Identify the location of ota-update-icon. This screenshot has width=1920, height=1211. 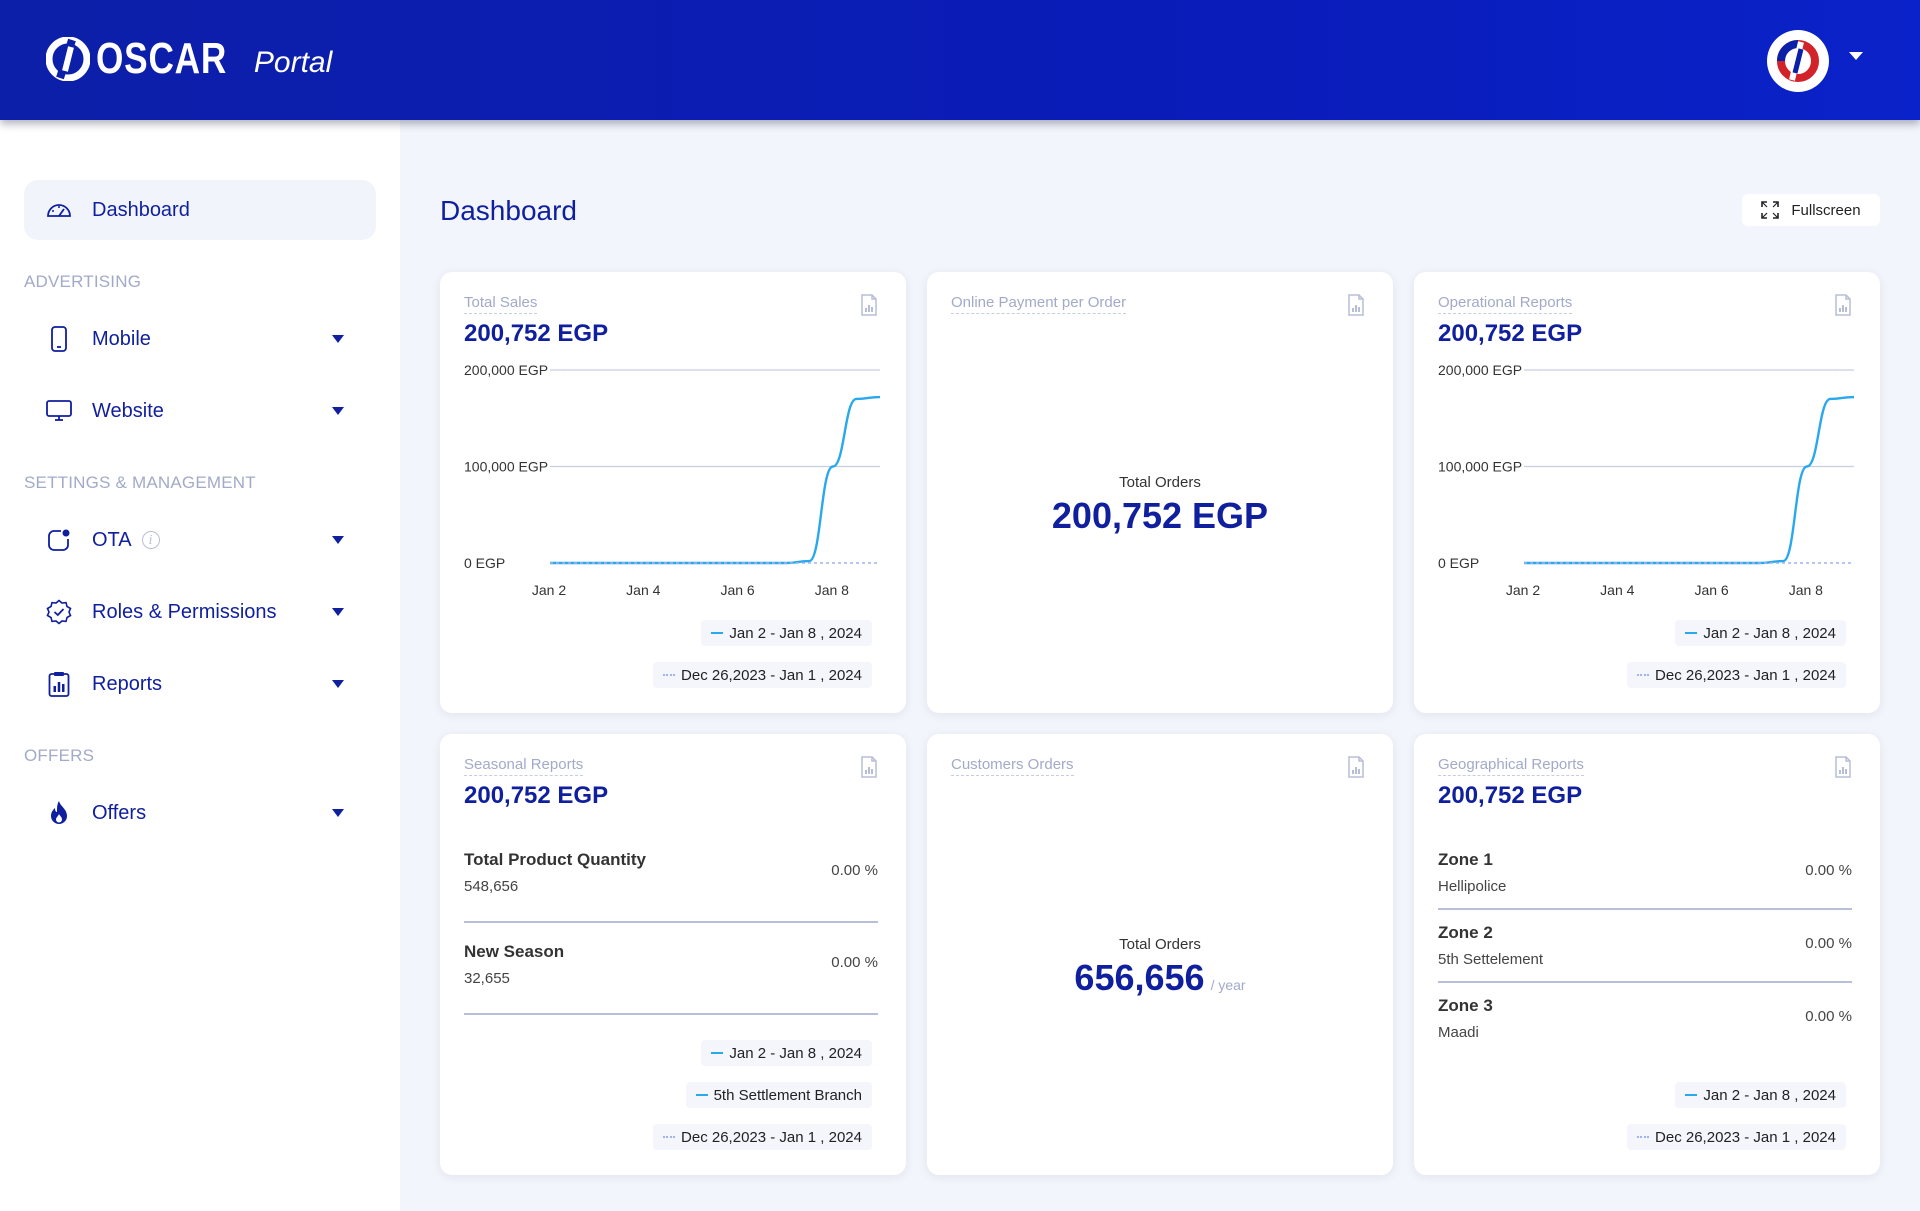
(59, 540).